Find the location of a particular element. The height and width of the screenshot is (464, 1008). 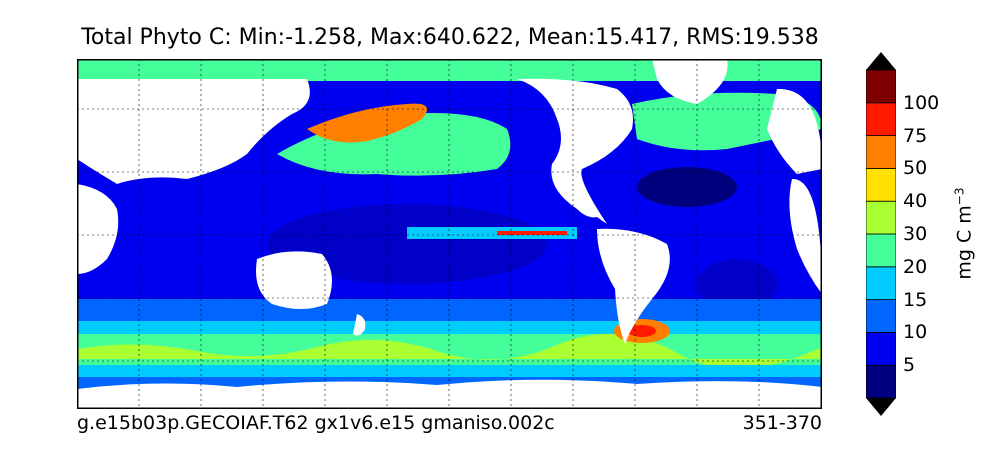

colorbar-unit: mg C m−3 is located at coordinates (963, 234).